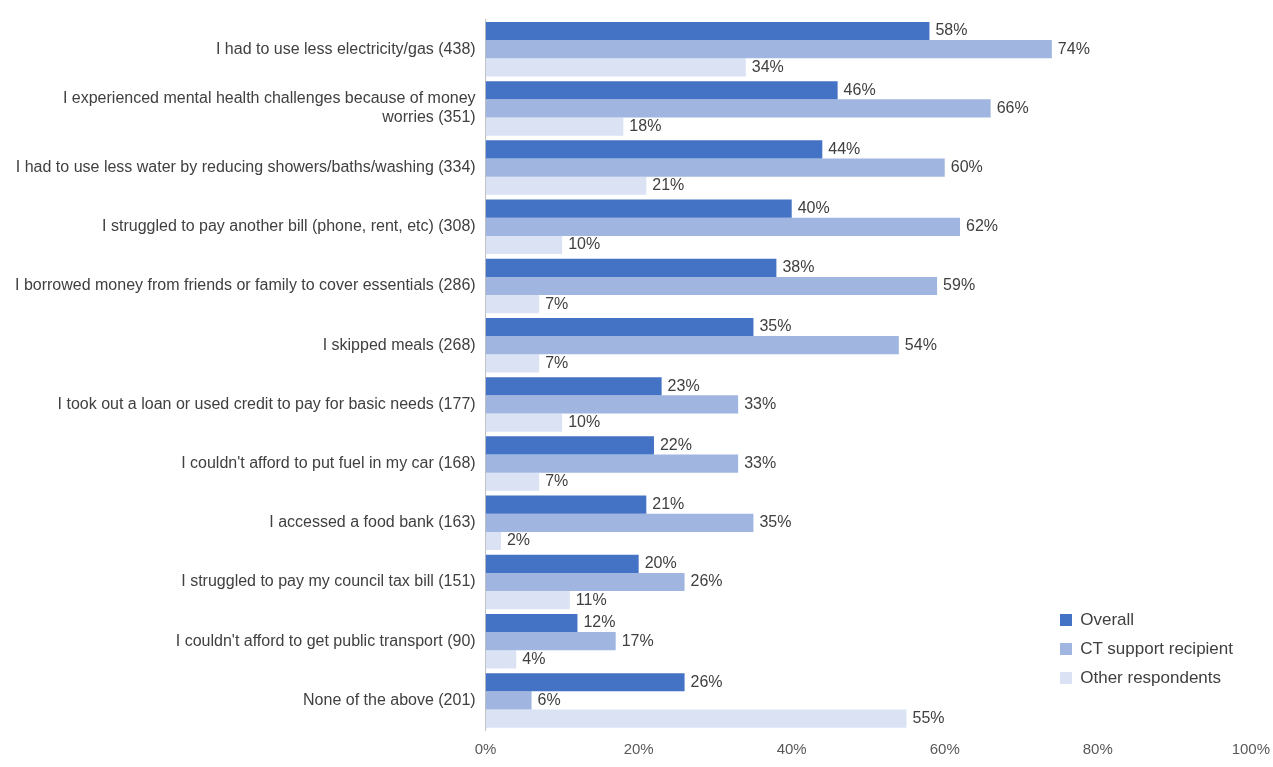 This screenshot has width=1273, height=767. I want to click on y-tick-label: I struggled to pay another bill (phone, rent, etc) (308), so click(289, 226).